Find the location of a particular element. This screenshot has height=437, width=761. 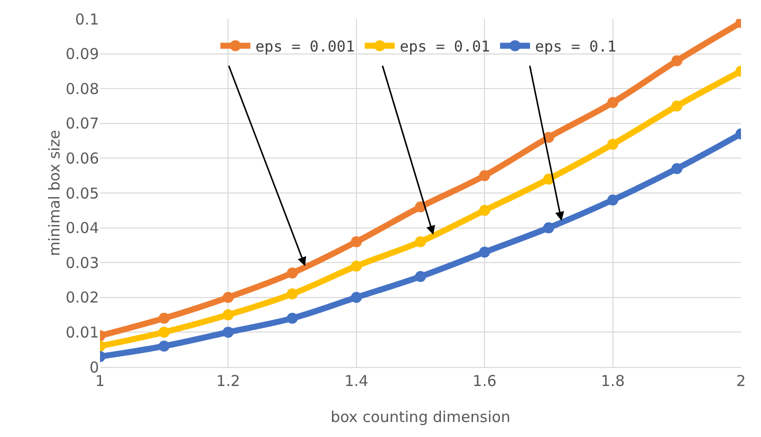

y-tick-label: 0.09 is located at coordinates (82, 54).